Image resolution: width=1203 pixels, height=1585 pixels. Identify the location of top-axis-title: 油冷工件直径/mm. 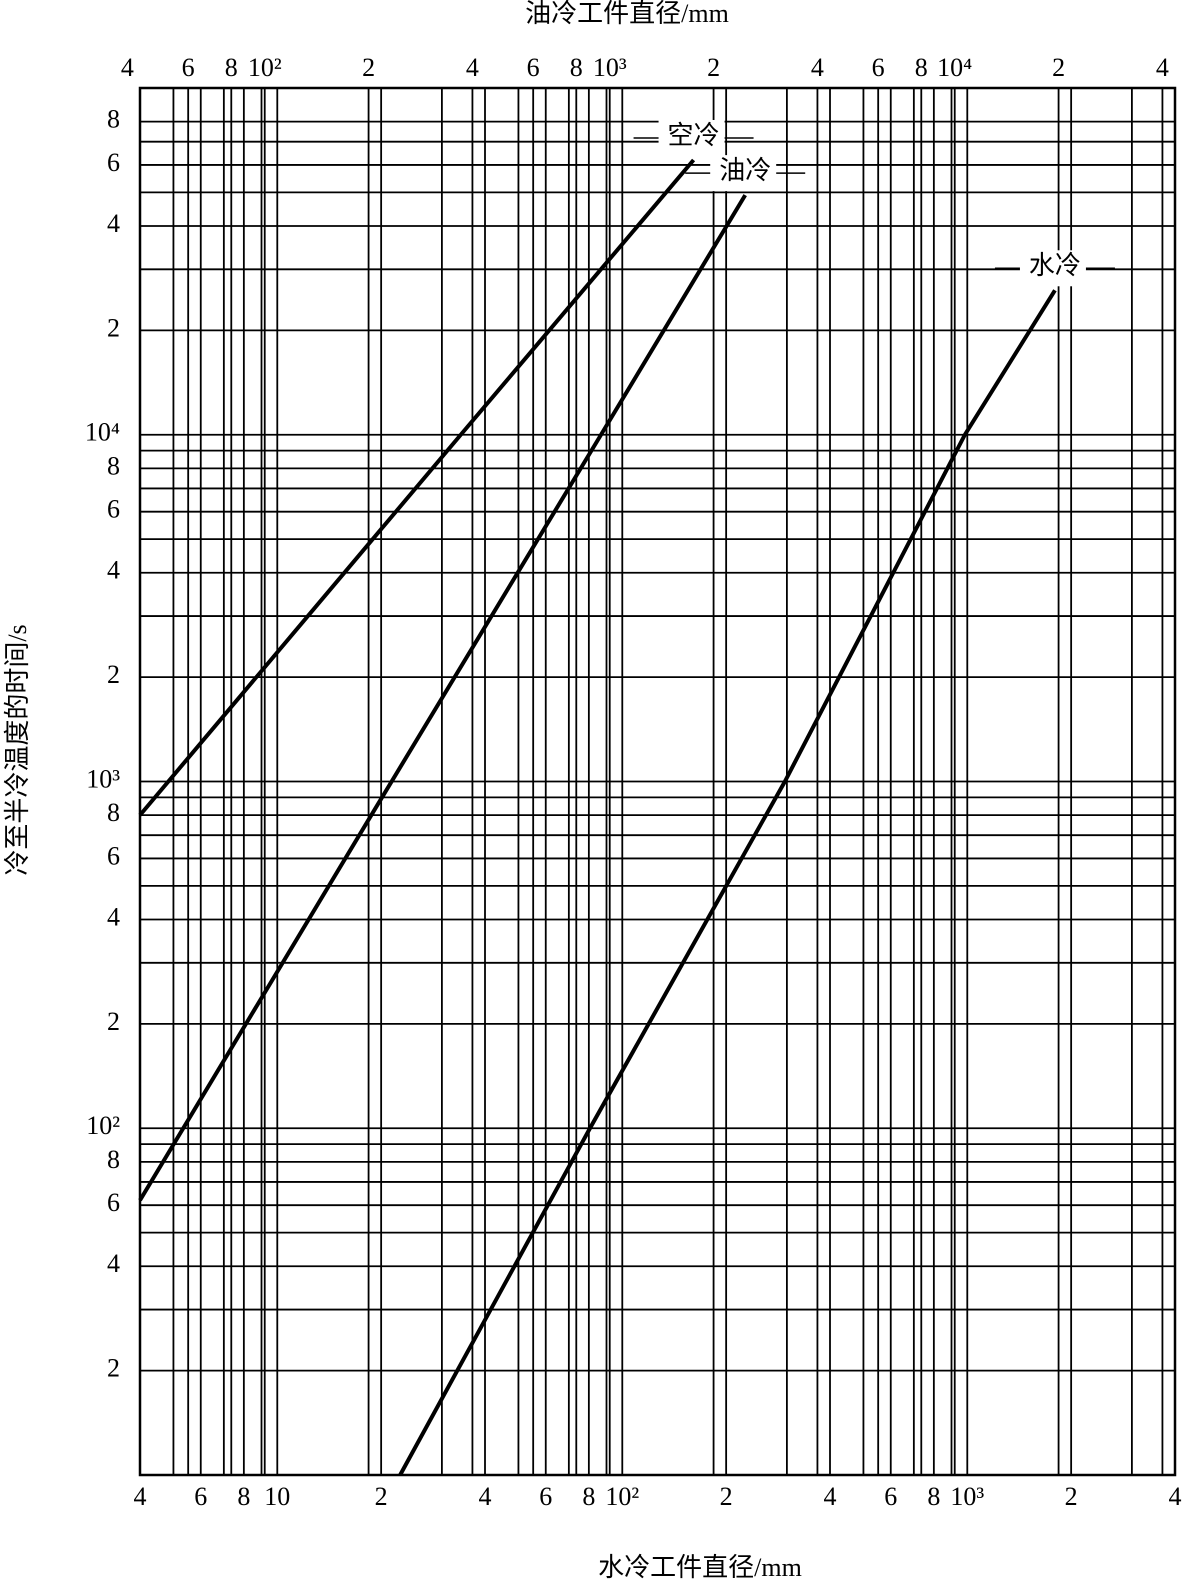
(627, 14).